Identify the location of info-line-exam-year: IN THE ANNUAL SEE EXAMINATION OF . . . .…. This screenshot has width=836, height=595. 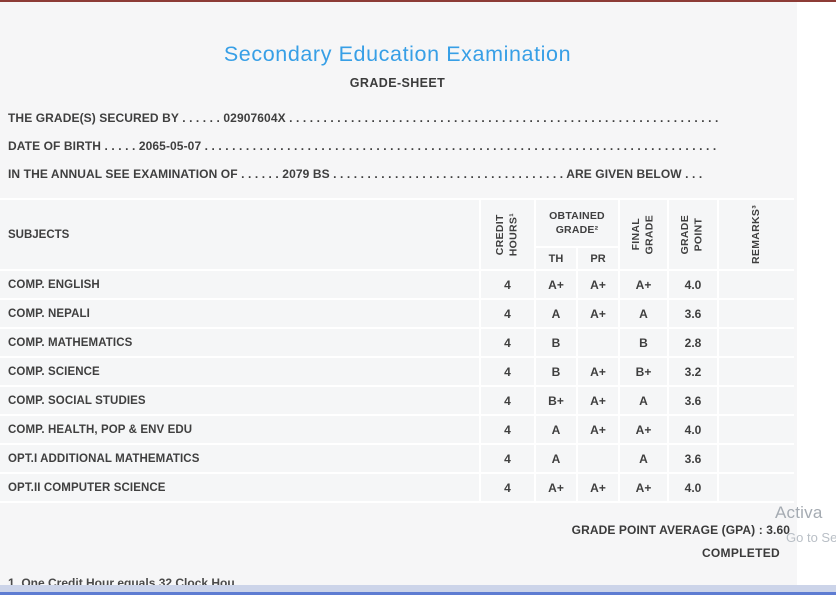
(355, 174).